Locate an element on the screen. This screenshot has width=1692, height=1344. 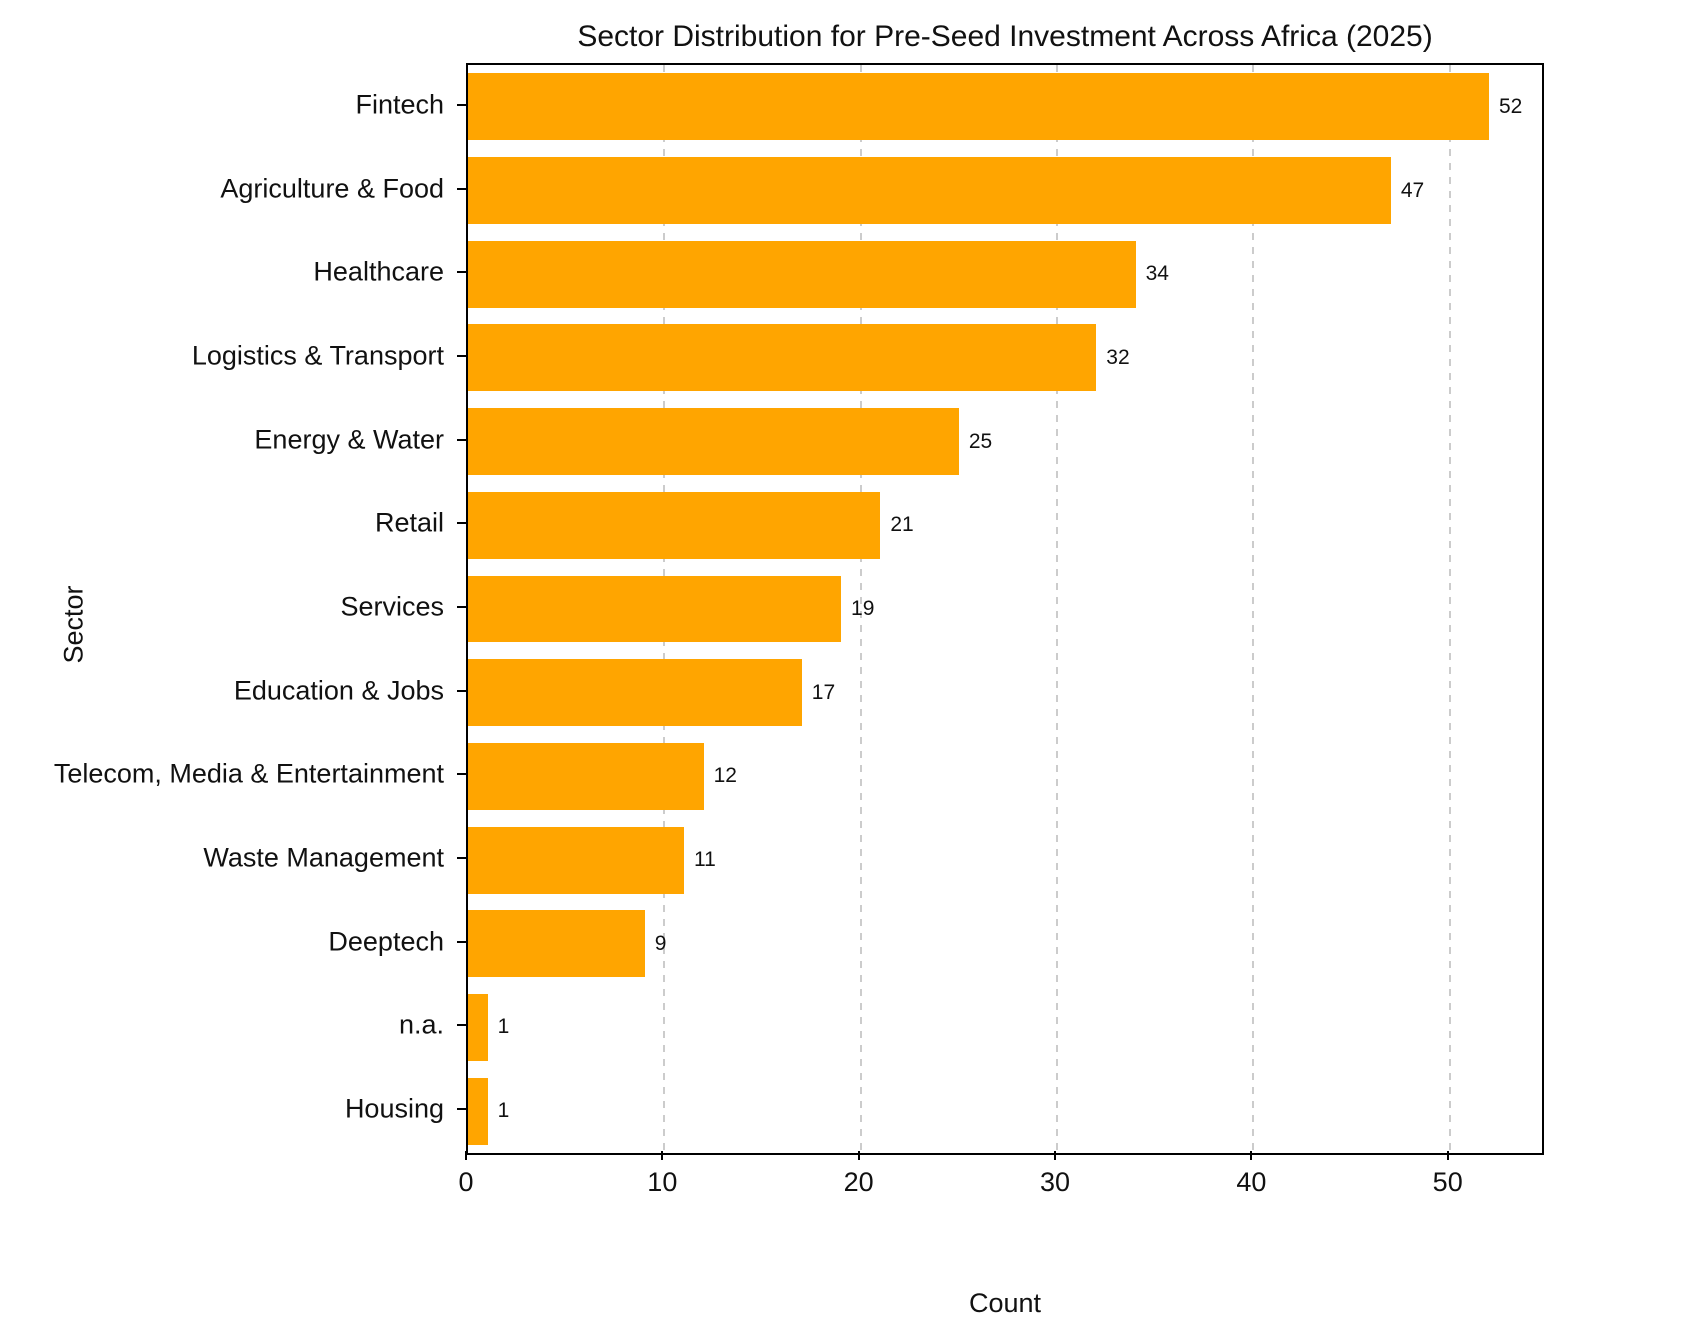
bar-value-label: 9 is located at coordinates (660, 943).